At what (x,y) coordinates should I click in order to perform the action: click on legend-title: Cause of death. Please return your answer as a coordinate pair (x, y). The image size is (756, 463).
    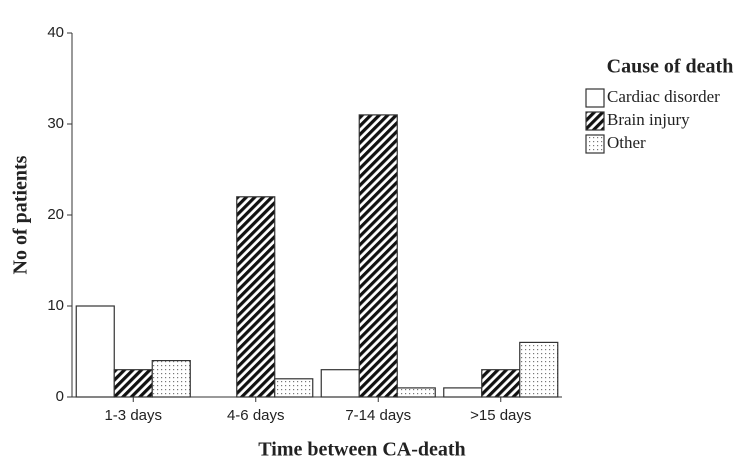
    Looking at the image, I should click on (670, 67).